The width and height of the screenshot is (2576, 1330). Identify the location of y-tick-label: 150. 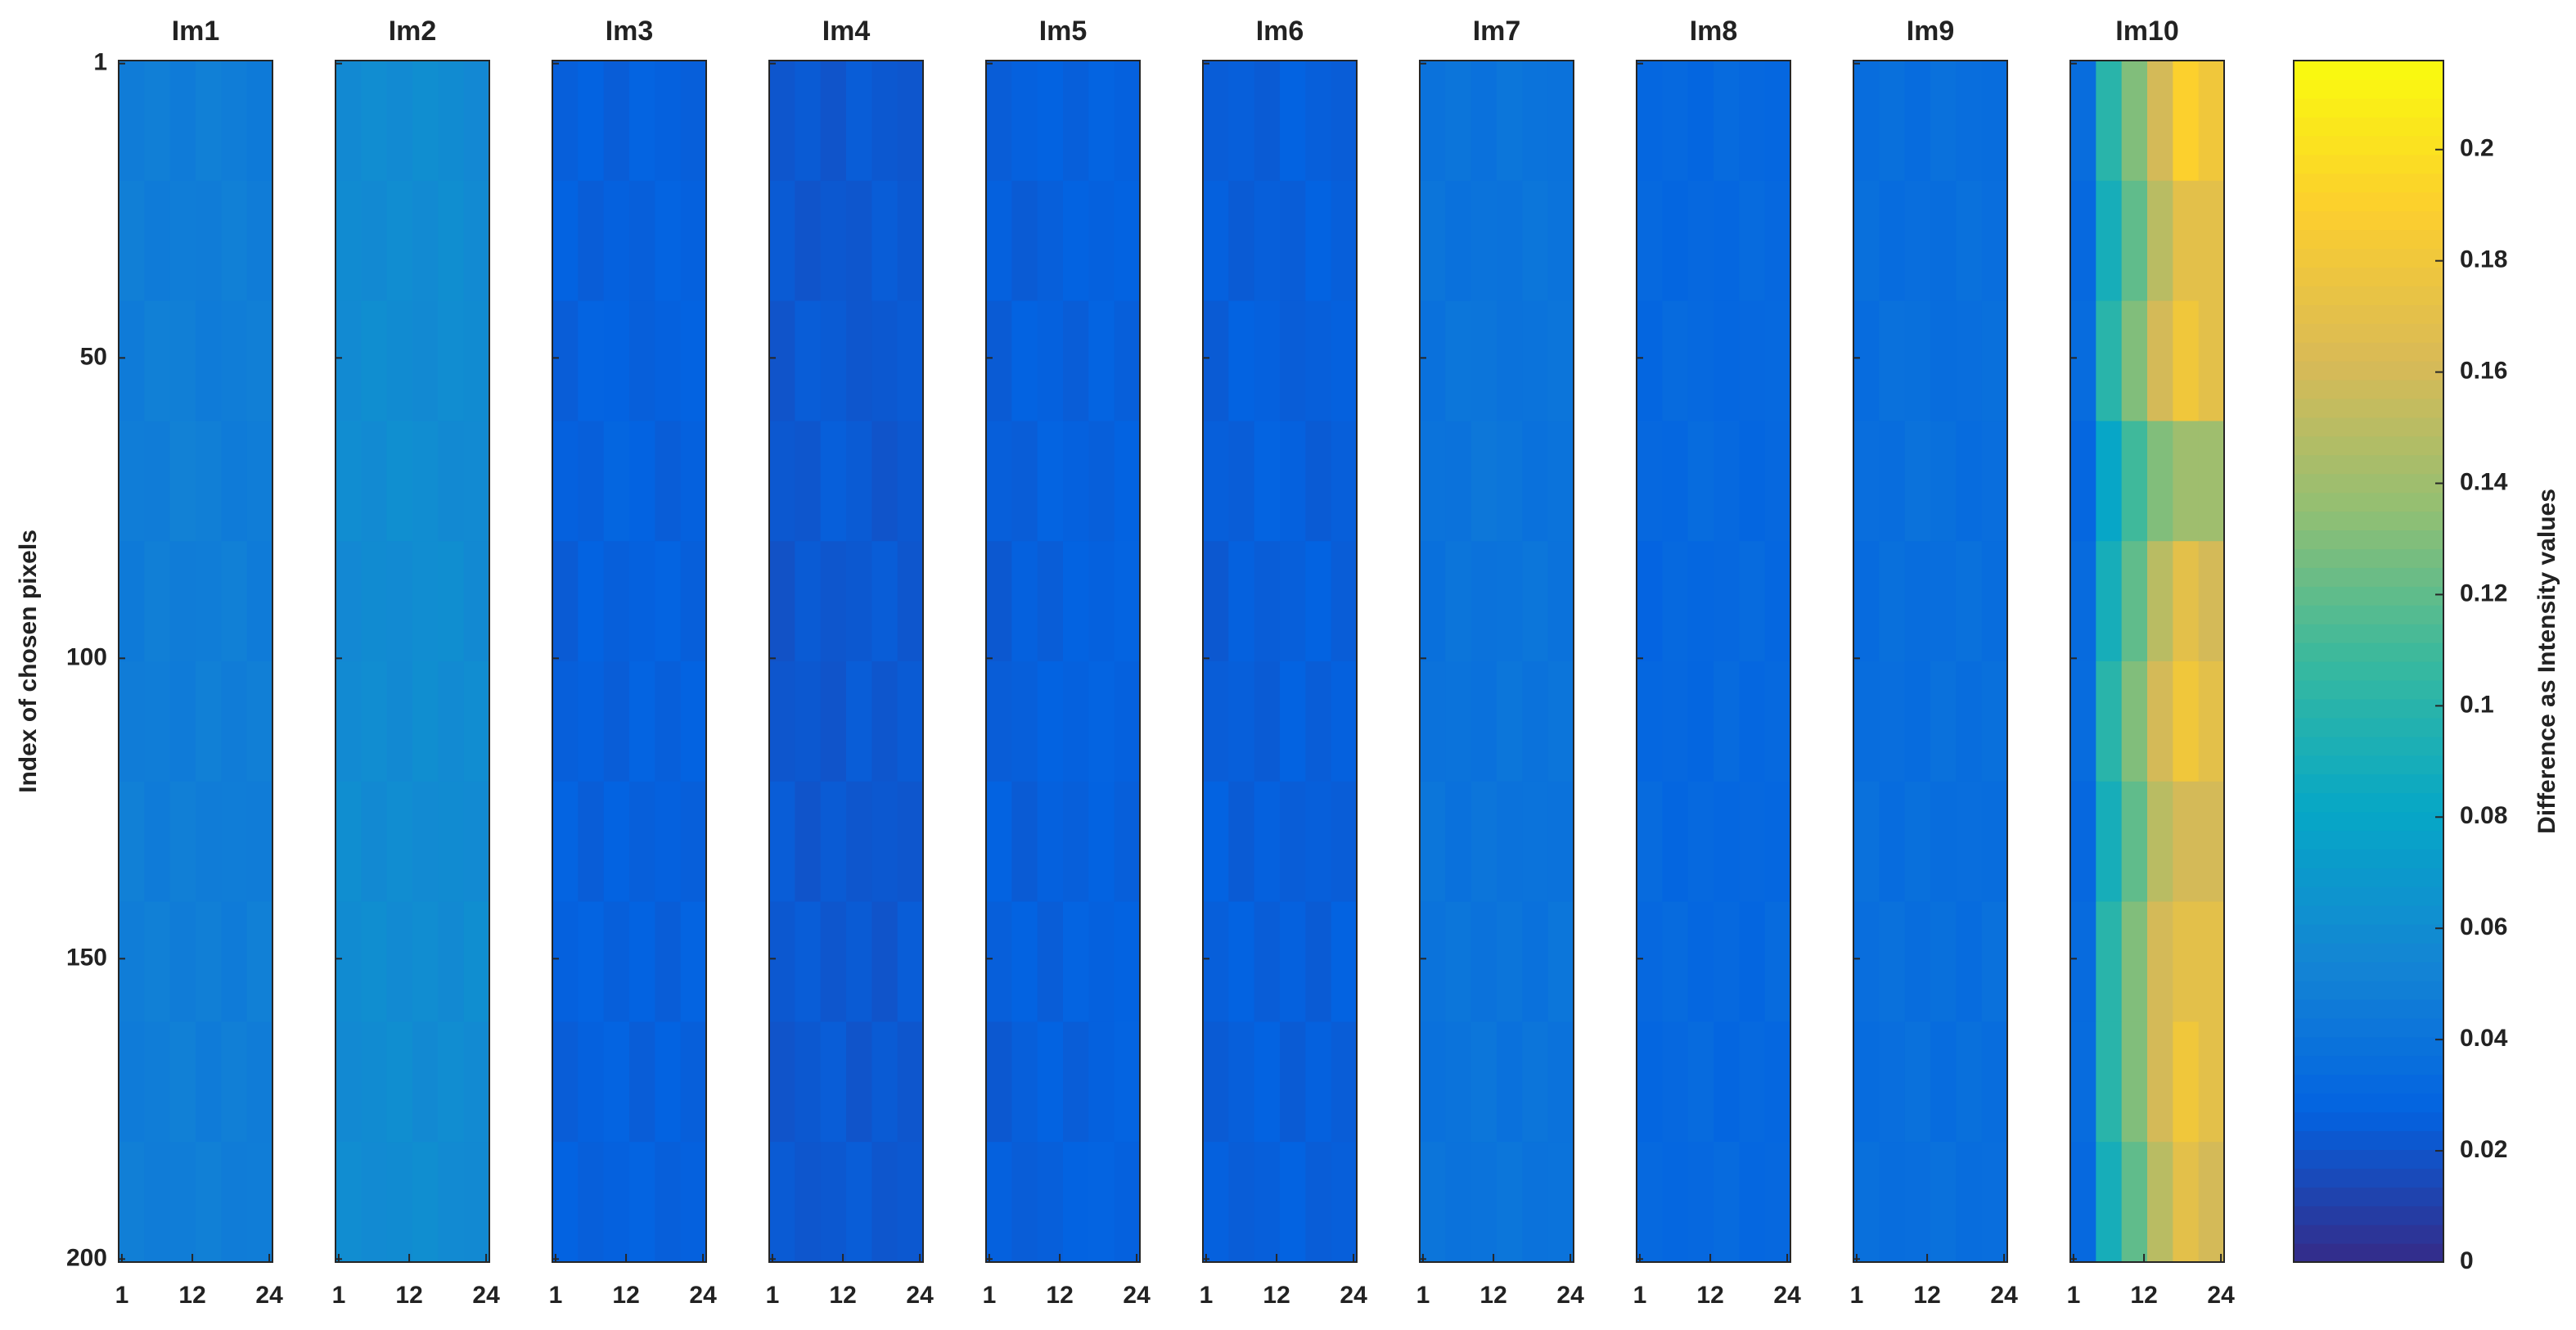
(86, 957).